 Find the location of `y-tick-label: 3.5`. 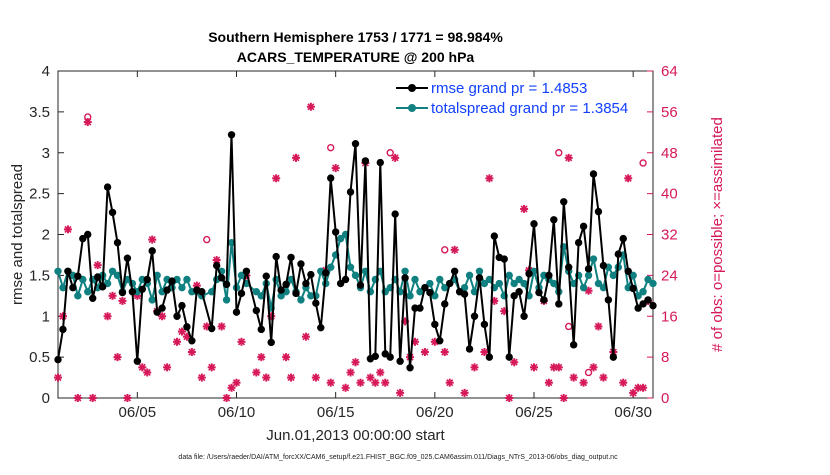

y-tick-label: 3.5 is located at coordinates (39, 112).